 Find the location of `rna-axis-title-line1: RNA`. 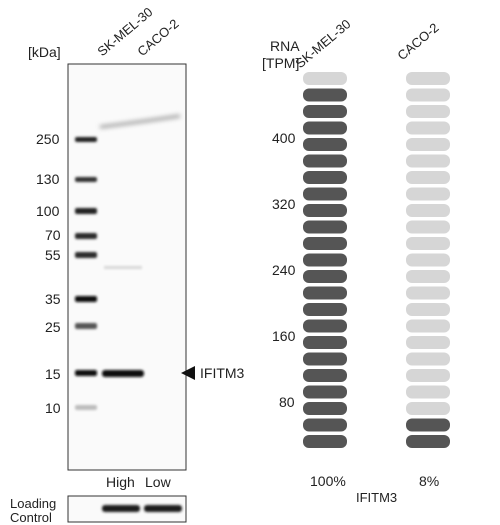

rna-axis-title-line1: RNA is located at coordinates (285, 46).